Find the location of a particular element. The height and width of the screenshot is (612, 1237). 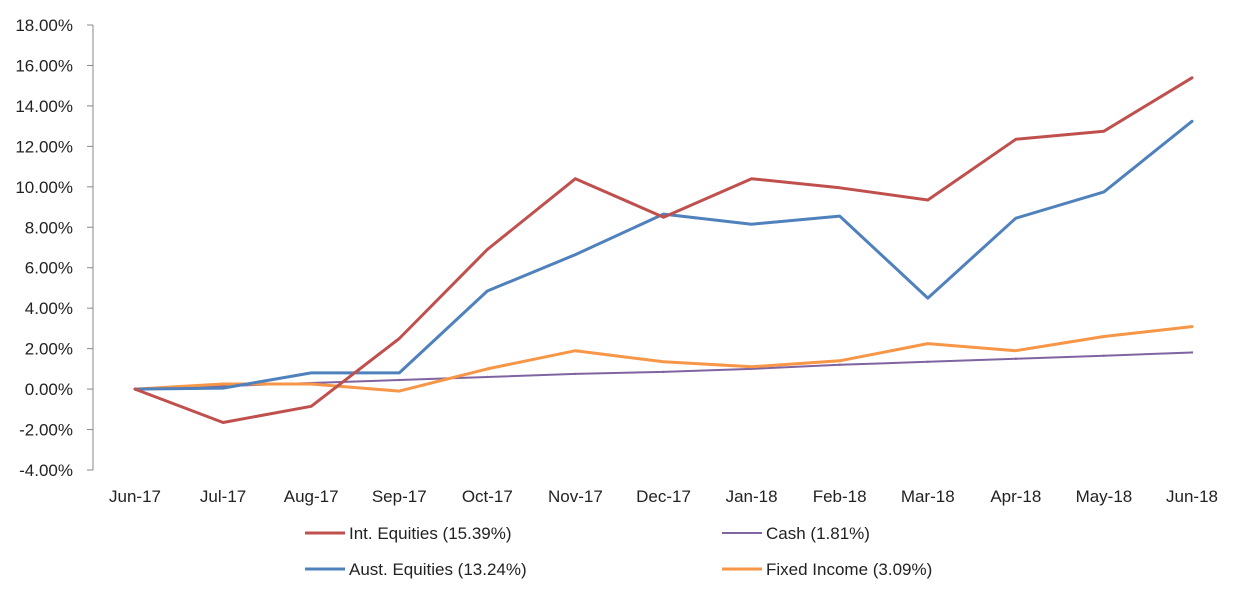

y-tick-label: 14.00% is located at coordinates (44, 106).